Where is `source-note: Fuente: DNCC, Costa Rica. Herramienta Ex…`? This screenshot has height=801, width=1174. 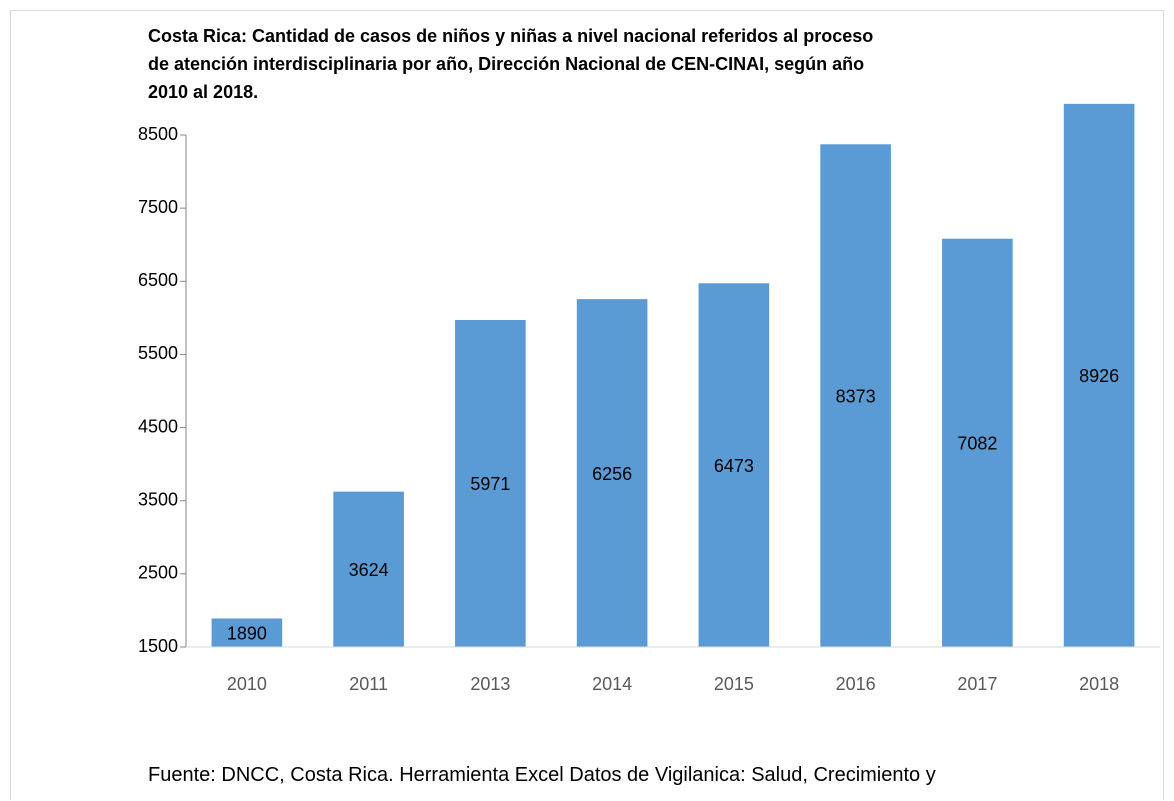 source-note: Fuente: DNCC, Costa Rica. Herramienta Ex… is located at coordinates (542, 775).